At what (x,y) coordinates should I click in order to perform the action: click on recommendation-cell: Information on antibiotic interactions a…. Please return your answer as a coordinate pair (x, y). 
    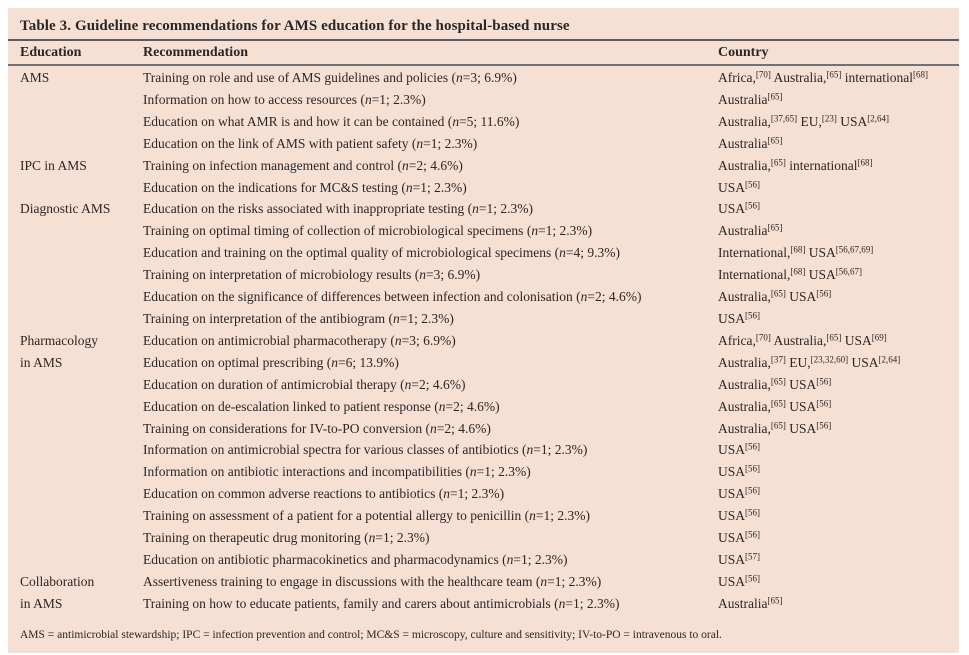
    Looking at the image, I should click on (337, 472).